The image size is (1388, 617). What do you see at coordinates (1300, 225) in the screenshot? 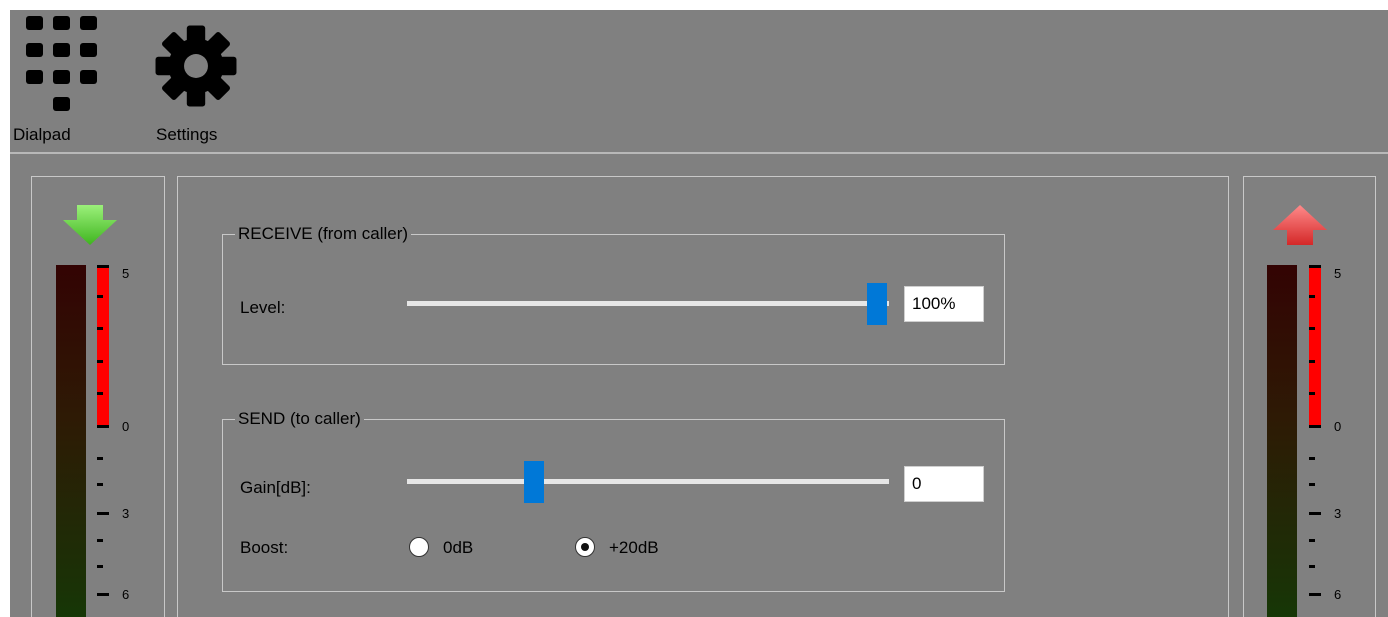
I see `arrow-up-icon` at bounding box center [1300, 225].